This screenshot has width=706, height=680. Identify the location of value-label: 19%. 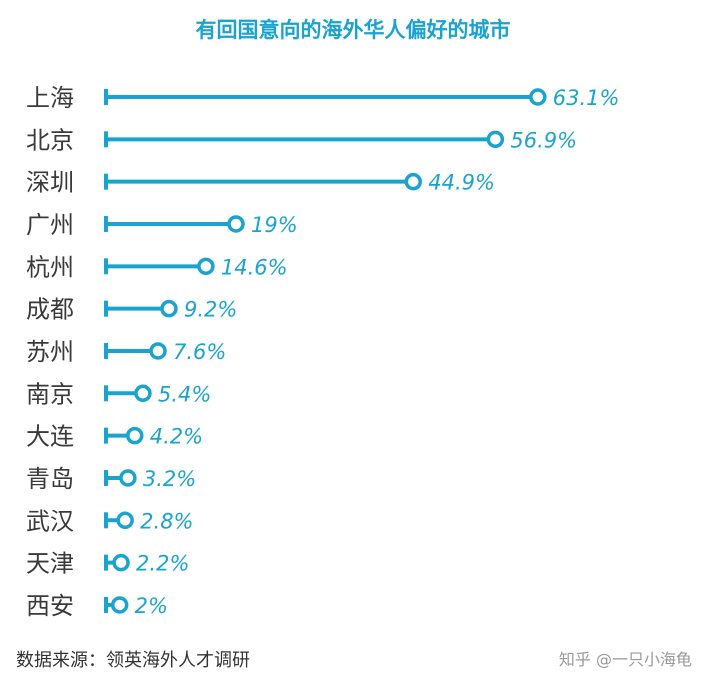
(274, 225).